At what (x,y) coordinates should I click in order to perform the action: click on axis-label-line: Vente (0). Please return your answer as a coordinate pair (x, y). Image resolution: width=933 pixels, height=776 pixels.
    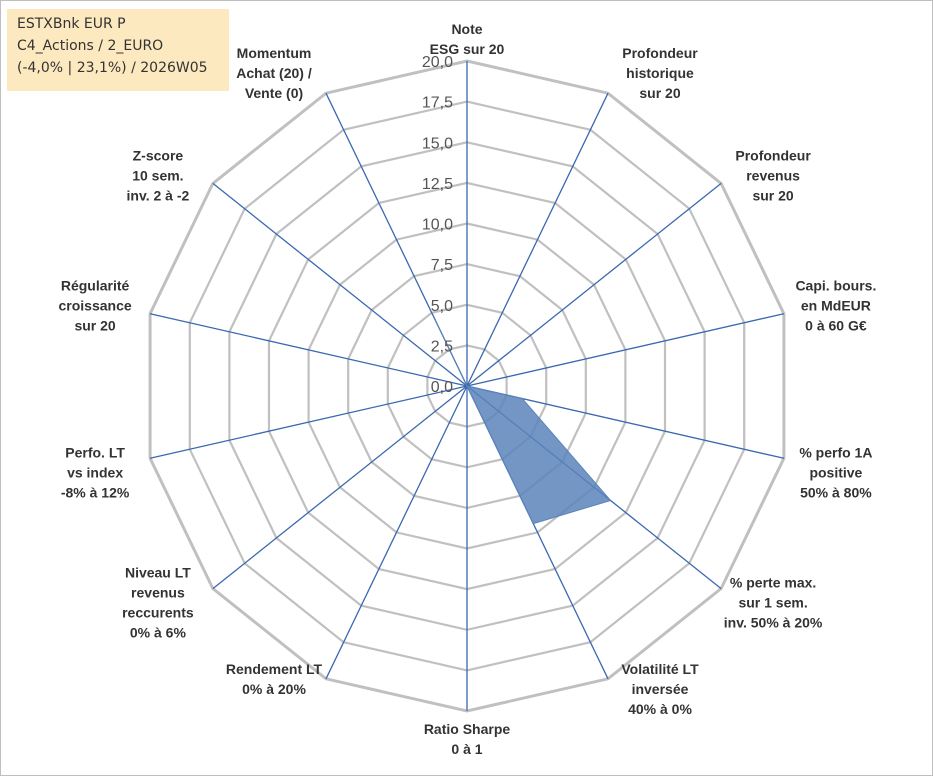
    Looking at the image, I should click on (274, 93).